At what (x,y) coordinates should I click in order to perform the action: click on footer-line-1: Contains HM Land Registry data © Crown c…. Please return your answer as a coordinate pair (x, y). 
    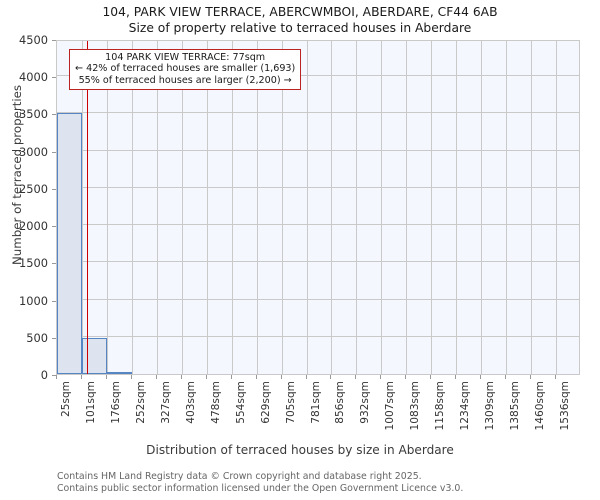
    Looking at the image, I should click on (239, 476).